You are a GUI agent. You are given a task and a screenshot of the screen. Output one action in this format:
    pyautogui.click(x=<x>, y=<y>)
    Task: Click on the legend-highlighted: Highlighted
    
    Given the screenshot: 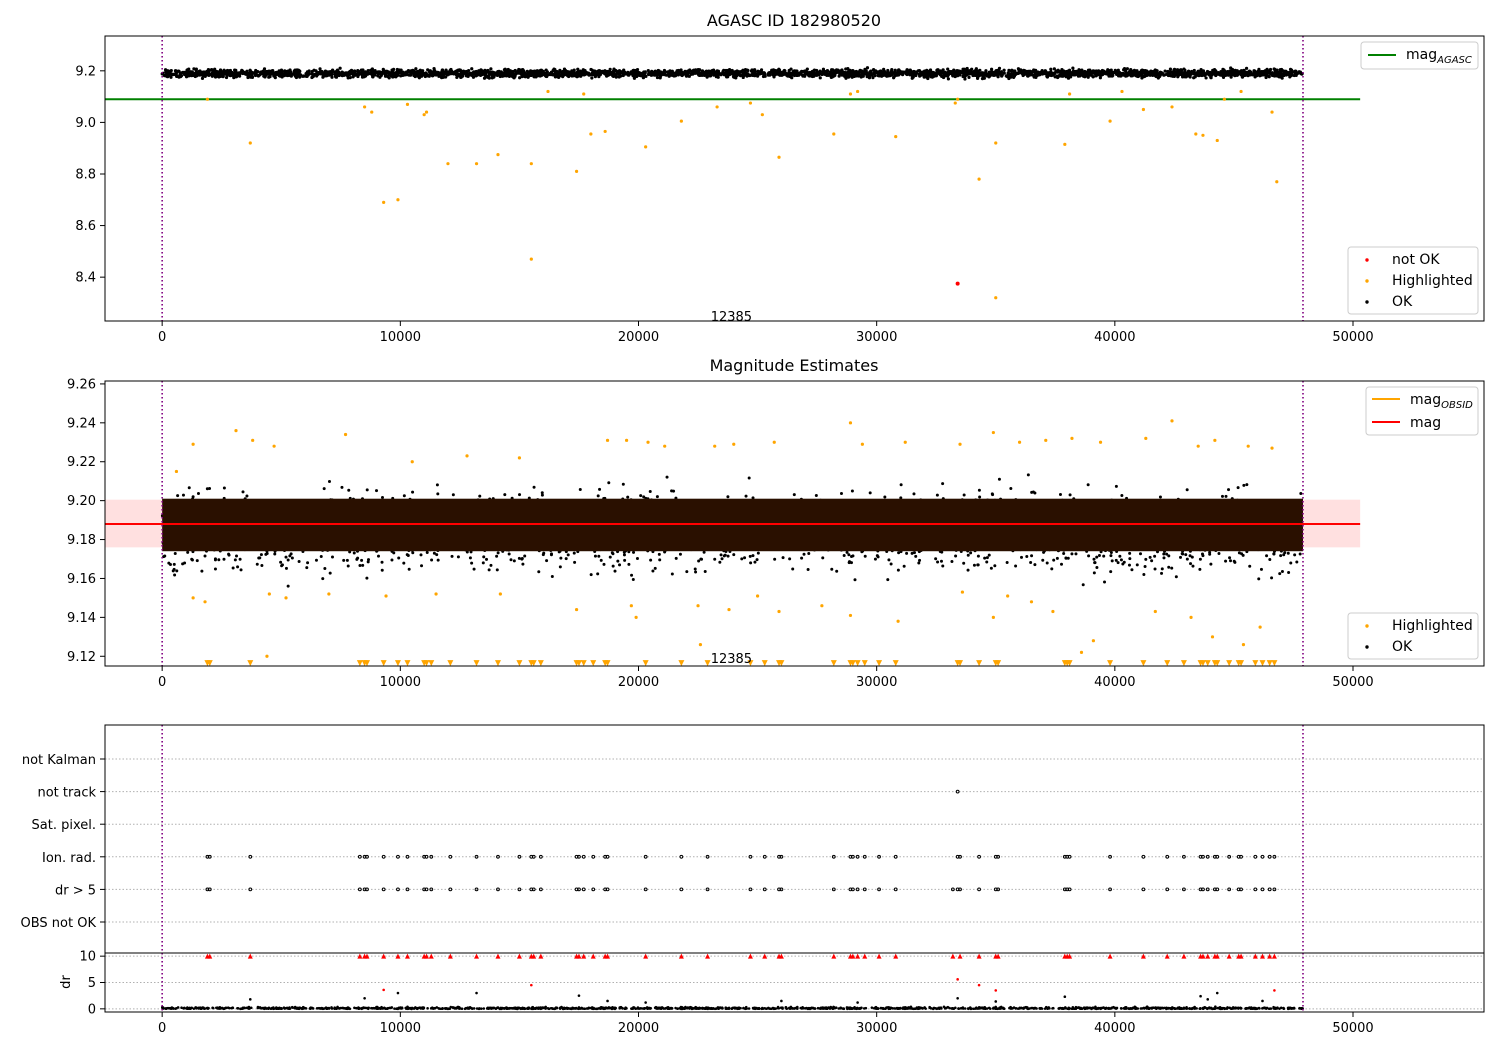 What is the action you would take?
    pyautogui.click(x=1432, y=281)
    